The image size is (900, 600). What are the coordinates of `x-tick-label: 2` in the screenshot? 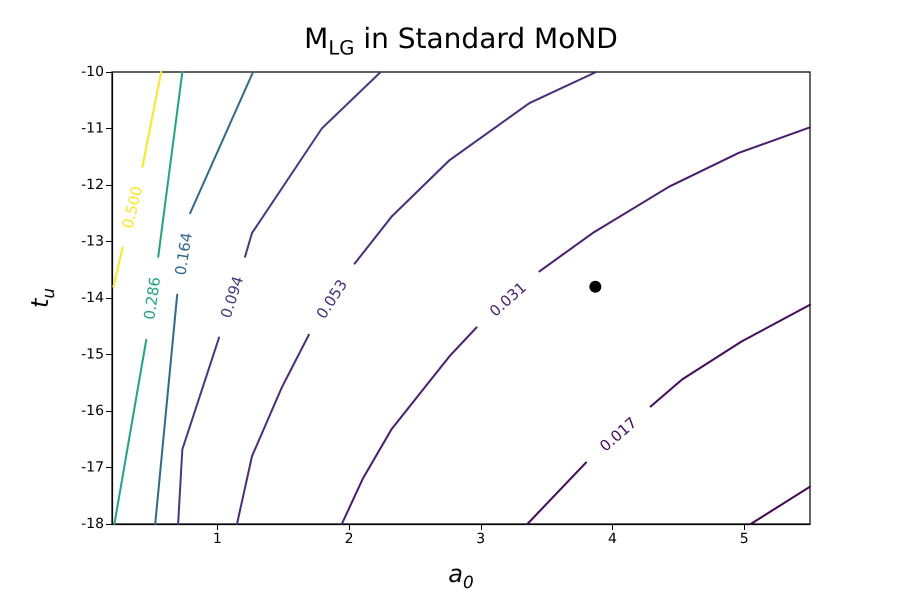 It's located at (349, 539).